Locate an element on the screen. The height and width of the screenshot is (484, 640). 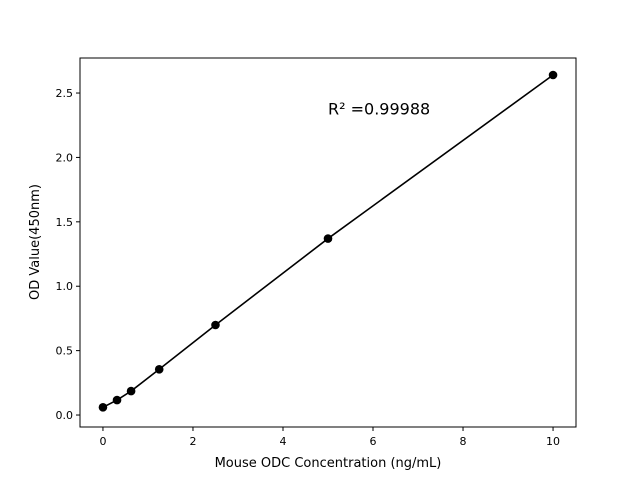
x-tick-label: 2 is located at coordinates (192, 441).